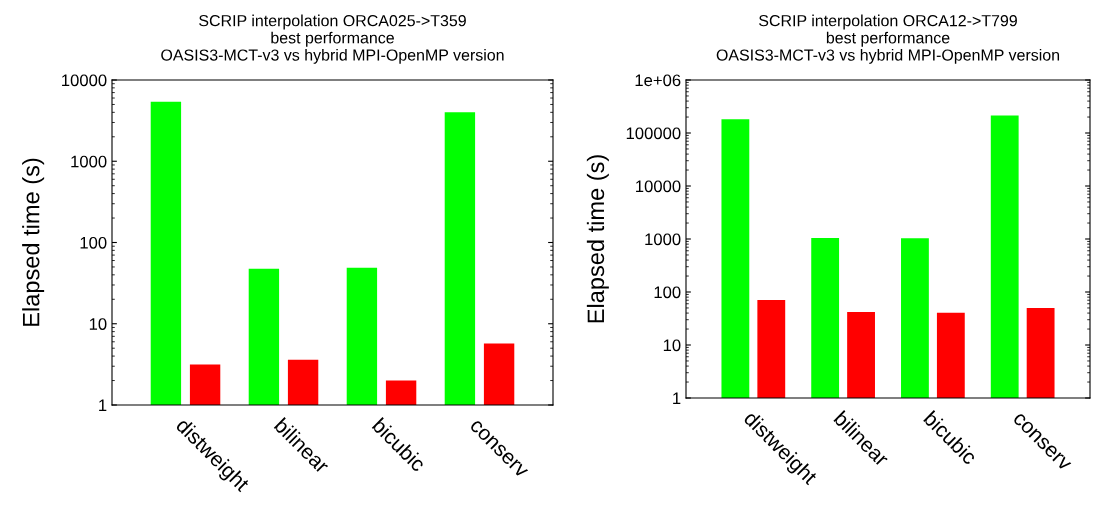 This screenshot has width=1096, height=508. Describe the element at coordinates (332, 39) in the screenshot. I see `chart-title: SCRIP interpolation ORCA025->T359 best performance OASIS3-MCT-v3 vs hybrid MPI-OpenMP version` at that location.